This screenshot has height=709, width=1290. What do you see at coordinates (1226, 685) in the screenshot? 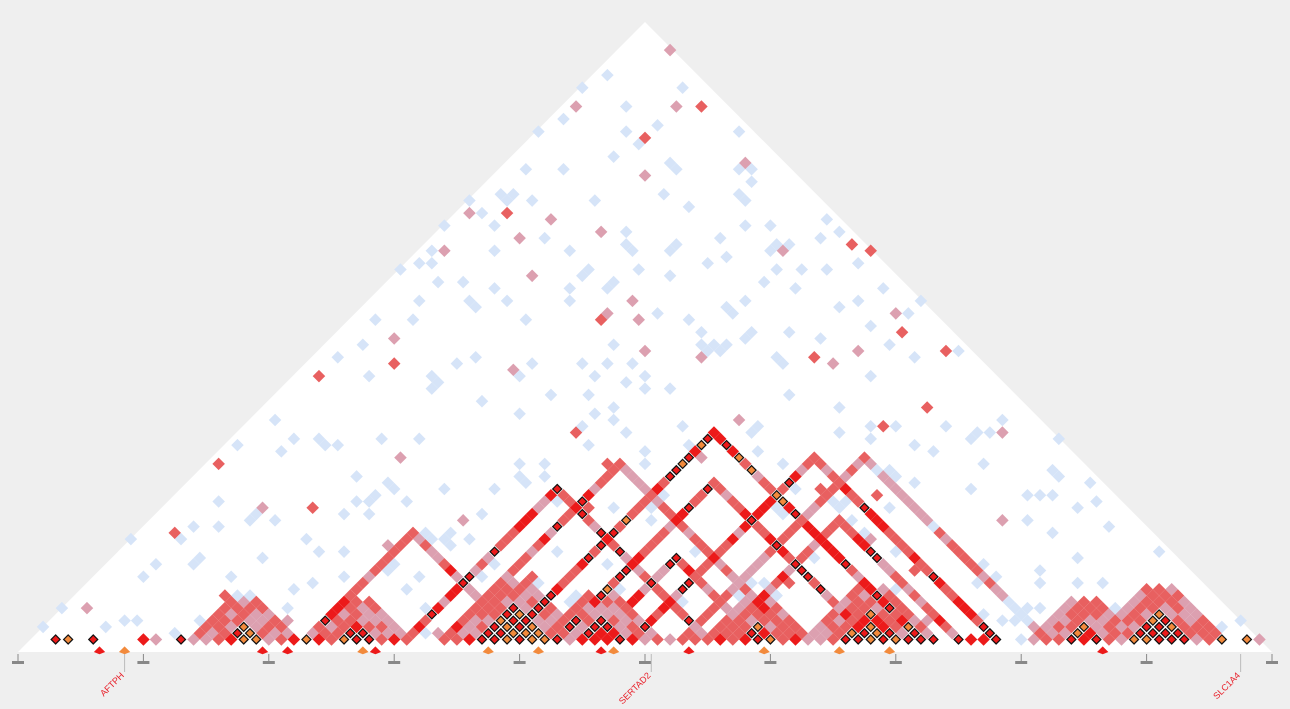
I see `gene-label: SLC1A4` at bounding box center [1226, 685].